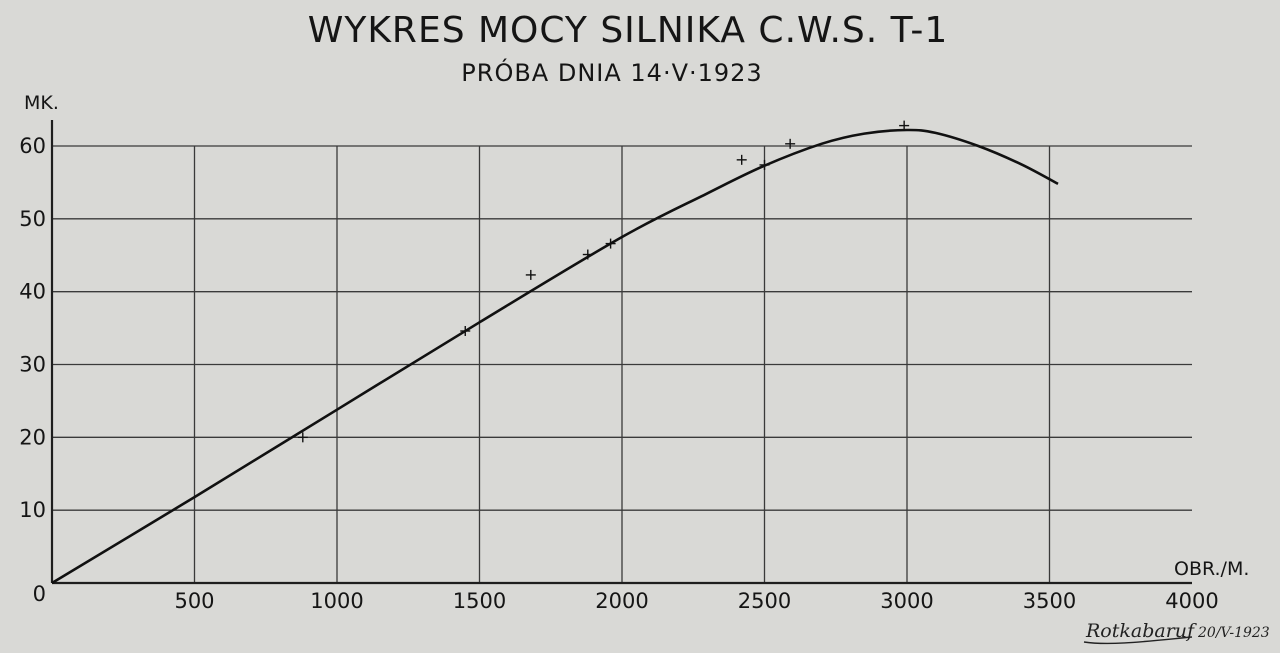 The width and height of the screenshot is (1280, 653). What do you see at coordinates (32, 292) in the screenshot?
I see `y-tick-label: 40` at bounding box center [32, 292].